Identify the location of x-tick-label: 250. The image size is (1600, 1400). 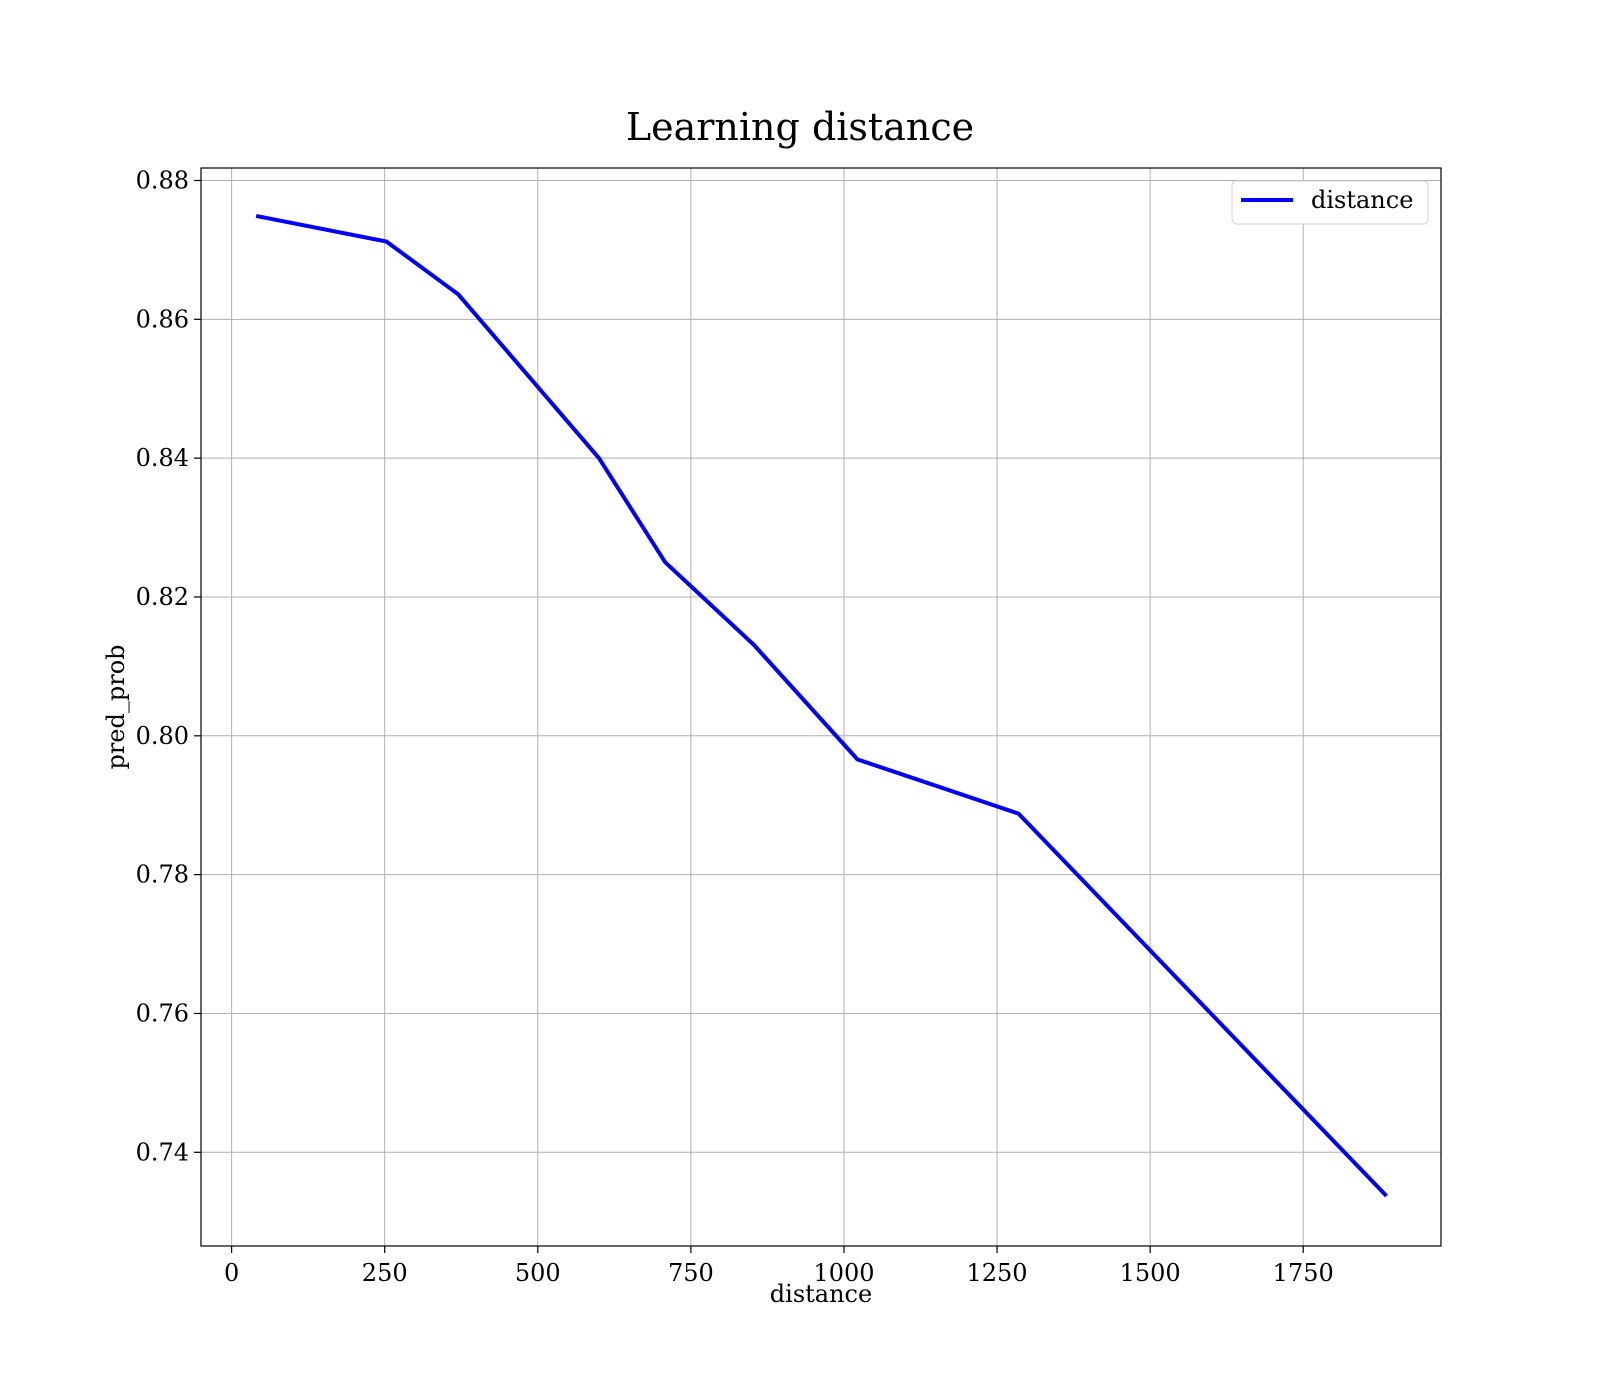
(385, 1273).